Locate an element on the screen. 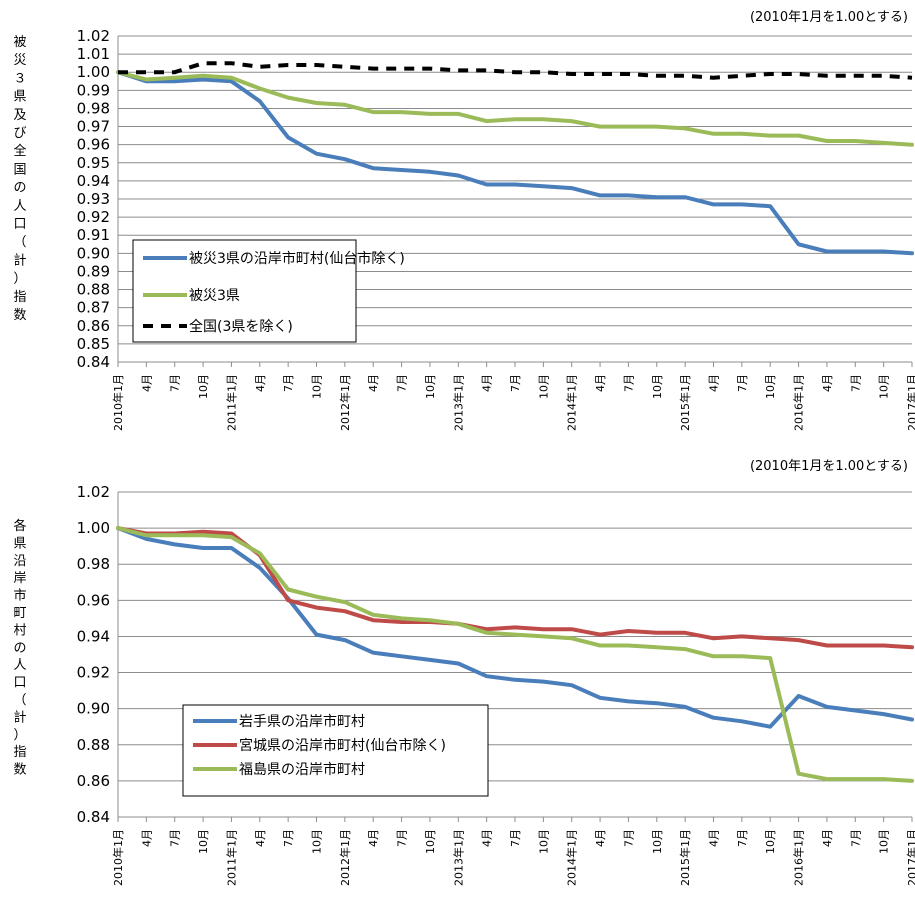 This screenshot has height=902, width=915. y-axis-label: 各県沿岸市町村の人口（計）指数 is located at coordinates (19, 648).